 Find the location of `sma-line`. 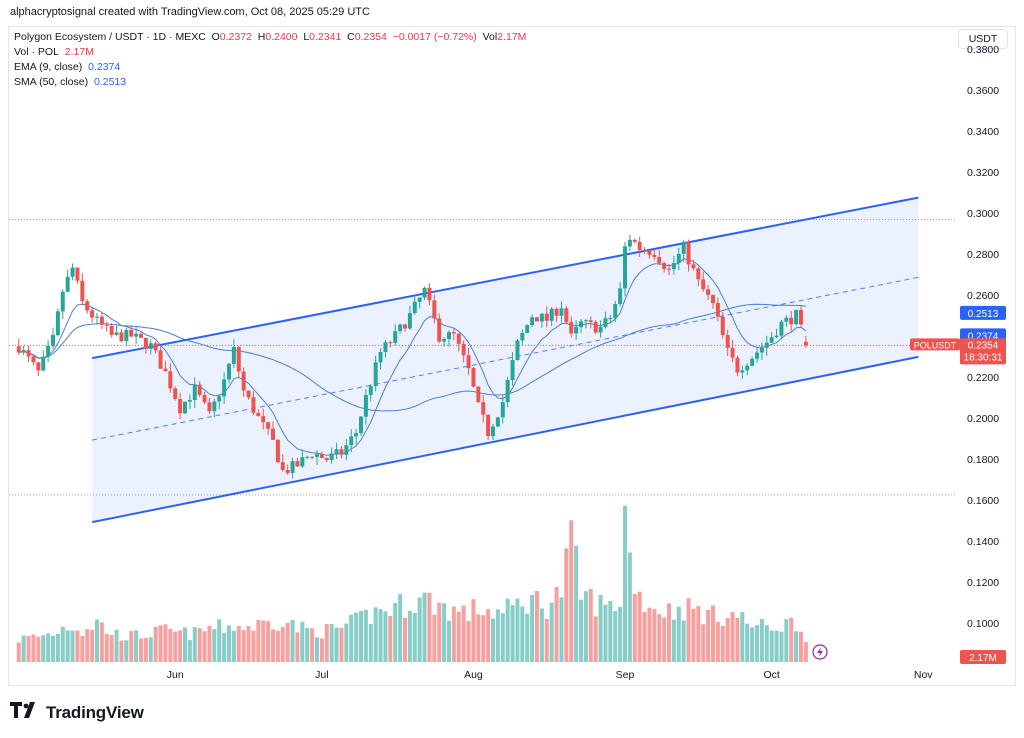

sma-line is located at coordinates (412, 357).